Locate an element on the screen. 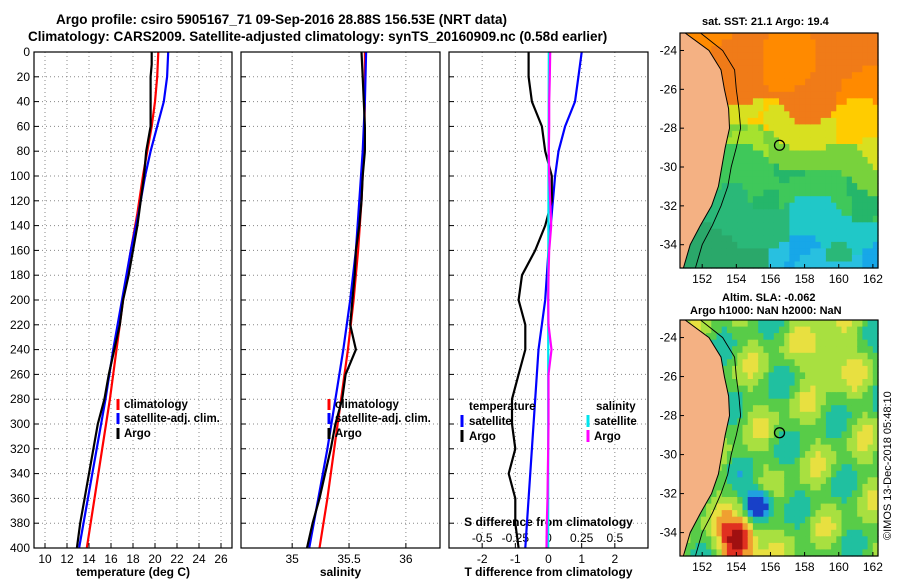 The image size is (900, 580). y-tick-label: 220 is located at coordinates (20, 325).